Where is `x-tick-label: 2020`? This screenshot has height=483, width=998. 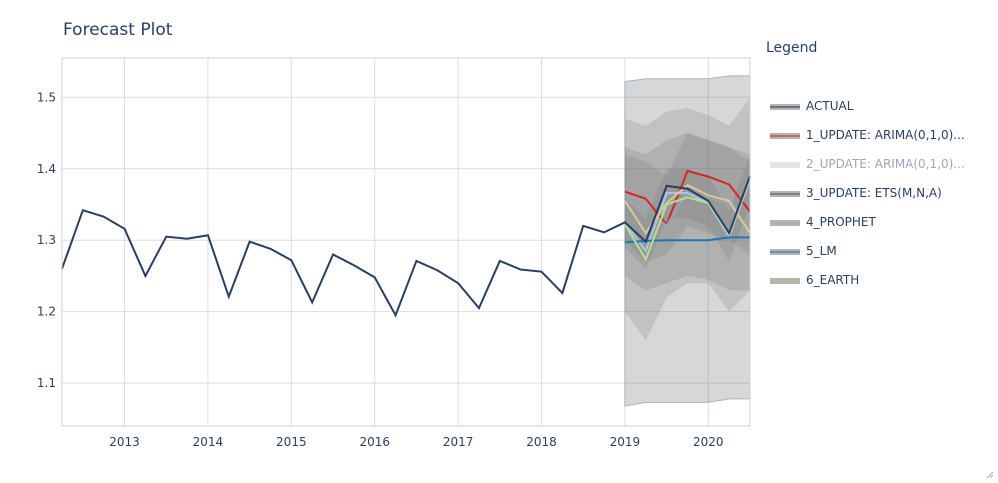
x-tick-label: 2020 is located at coordinates (708, 442).